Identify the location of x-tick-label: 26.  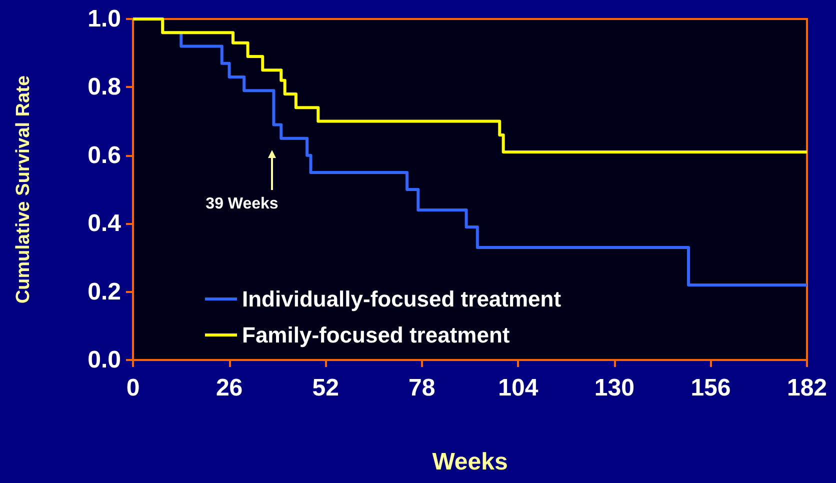
(229, 388).